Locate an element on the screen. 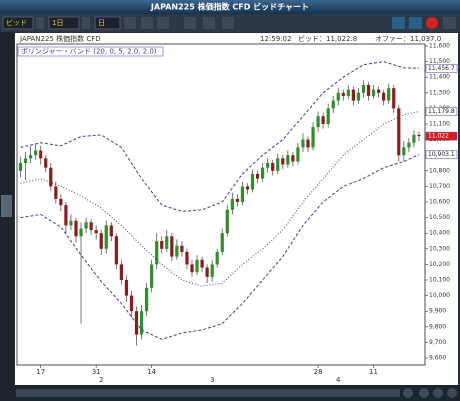 This screenshot has width=460, height=401. indicator-legend is located at coordinates (90, 51).